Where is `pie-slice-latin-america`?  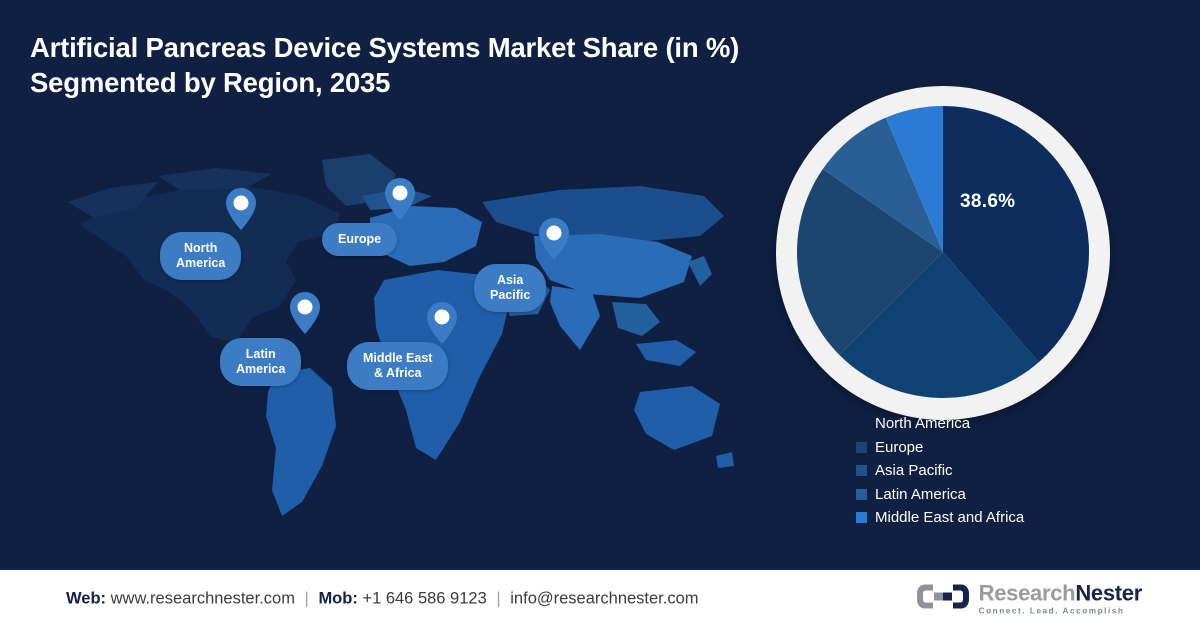
pie-slice-latin-america is located at coordinates (882, 184).